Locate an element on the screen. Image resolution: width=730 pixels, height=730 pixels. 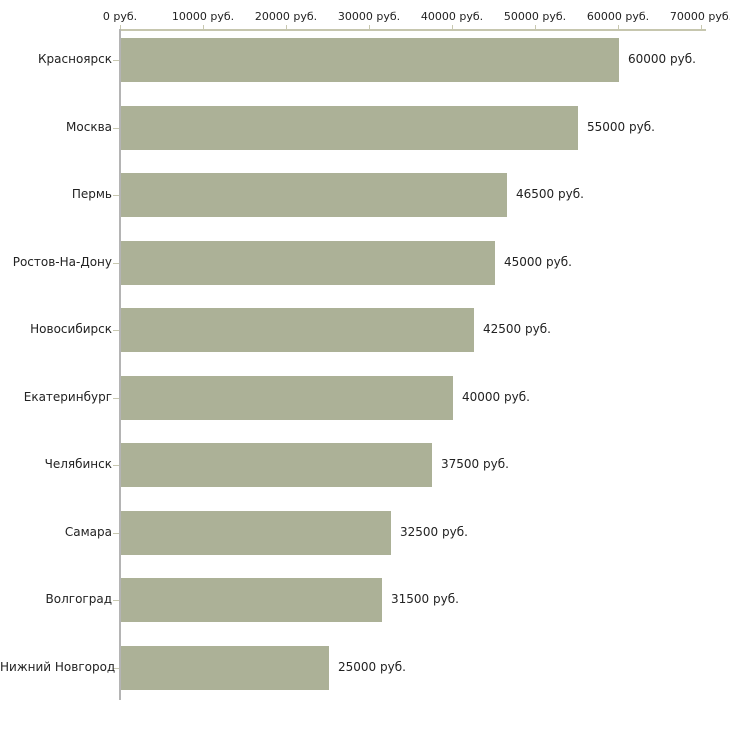
bar-value-label: 45000 руб. is located at coordinates (538, 261).